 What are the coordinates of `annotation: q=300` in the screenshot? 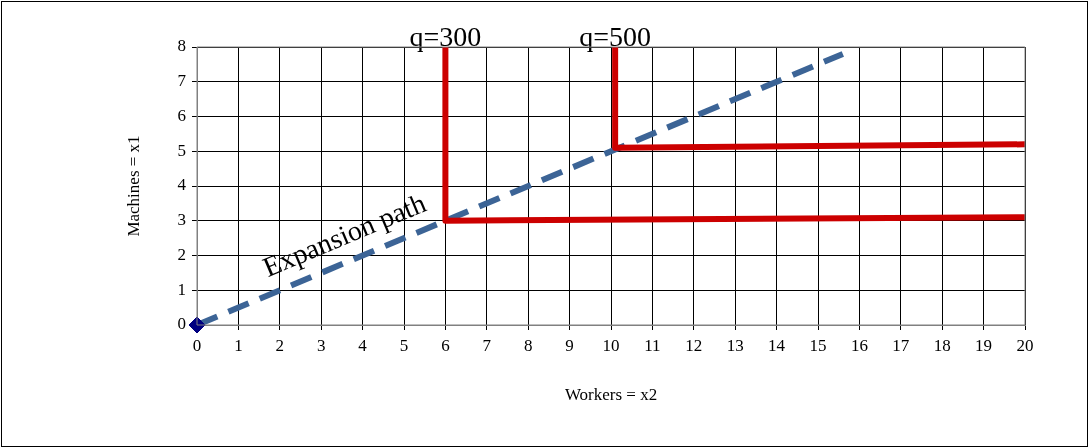 It's located at (445, 37).